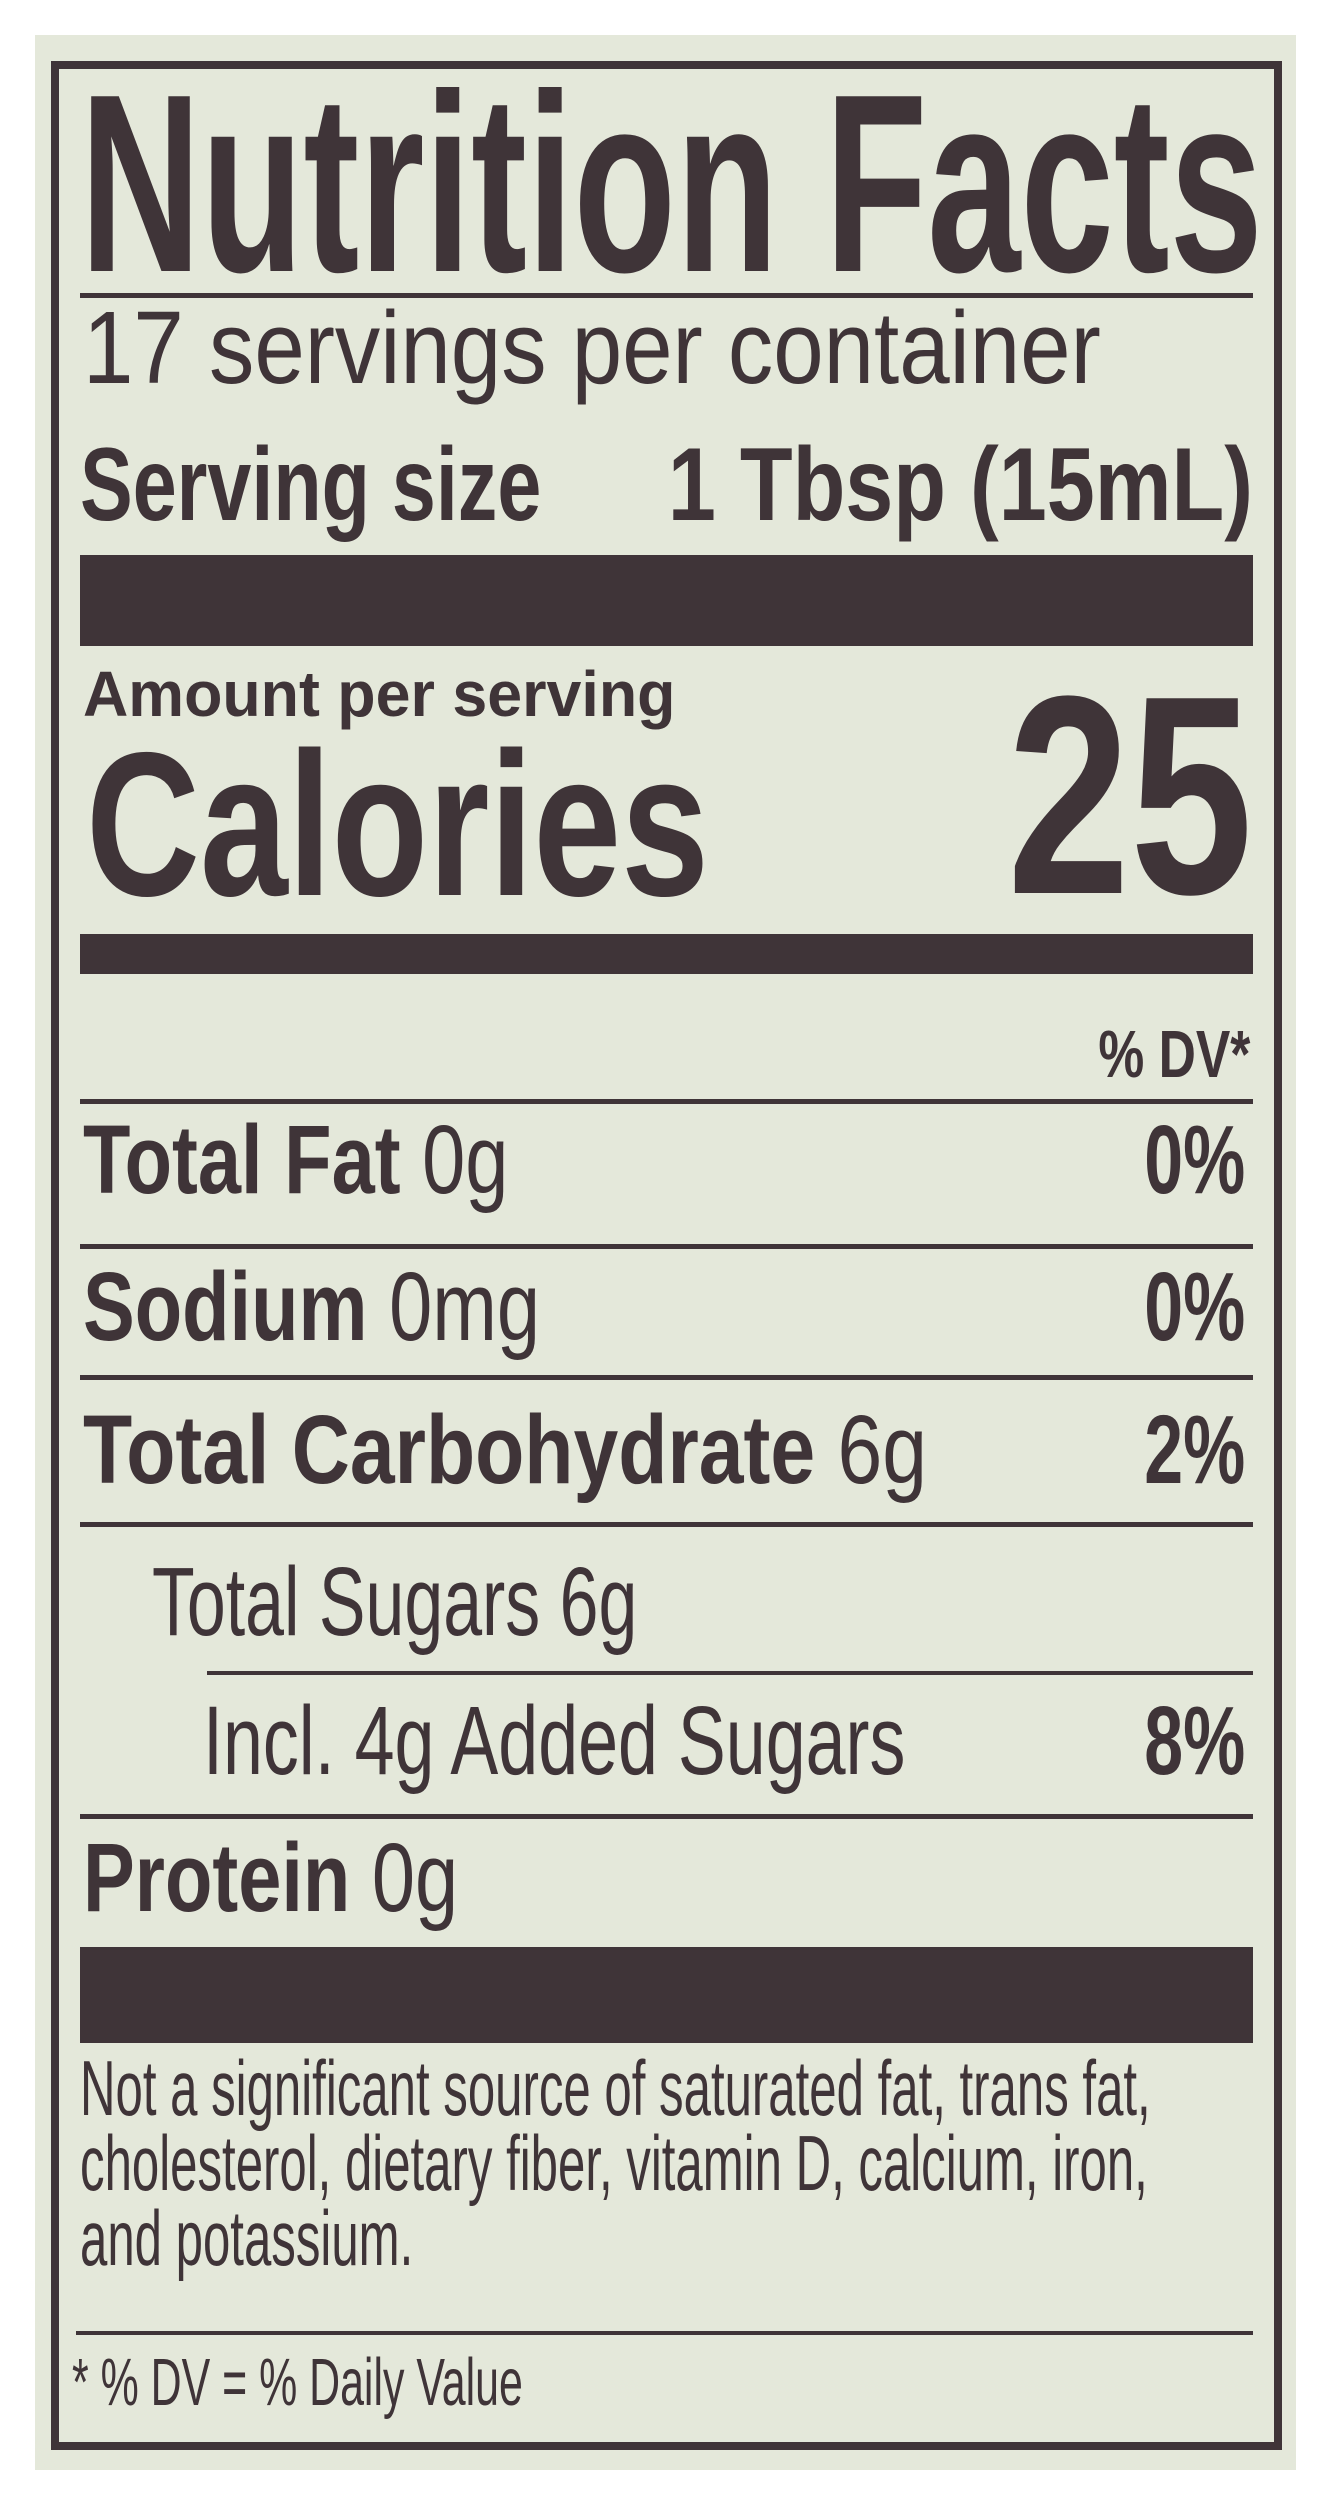  Describe the element at coordinates (297, 2382) in the screenshot. I see `daily-value-note: * % DV = % Daily Value` at that location.